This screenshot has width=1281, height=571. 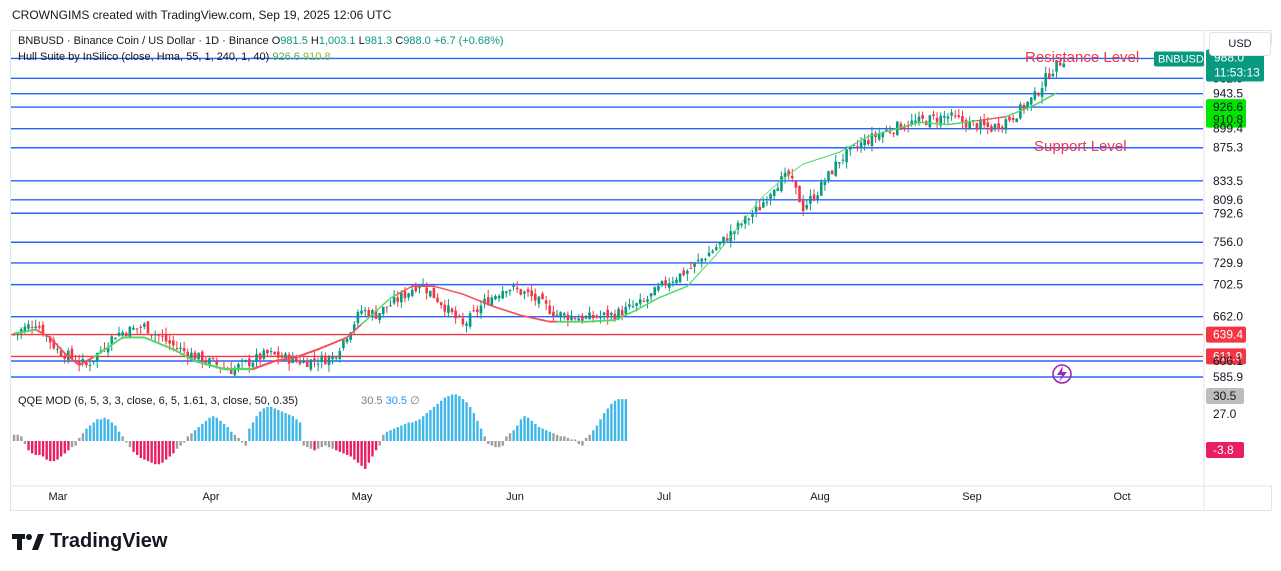 What do you see at coordinates (820, 497) in the screenshot?
I see `time-axis-label: Aug` at bounding box center [820, 497].